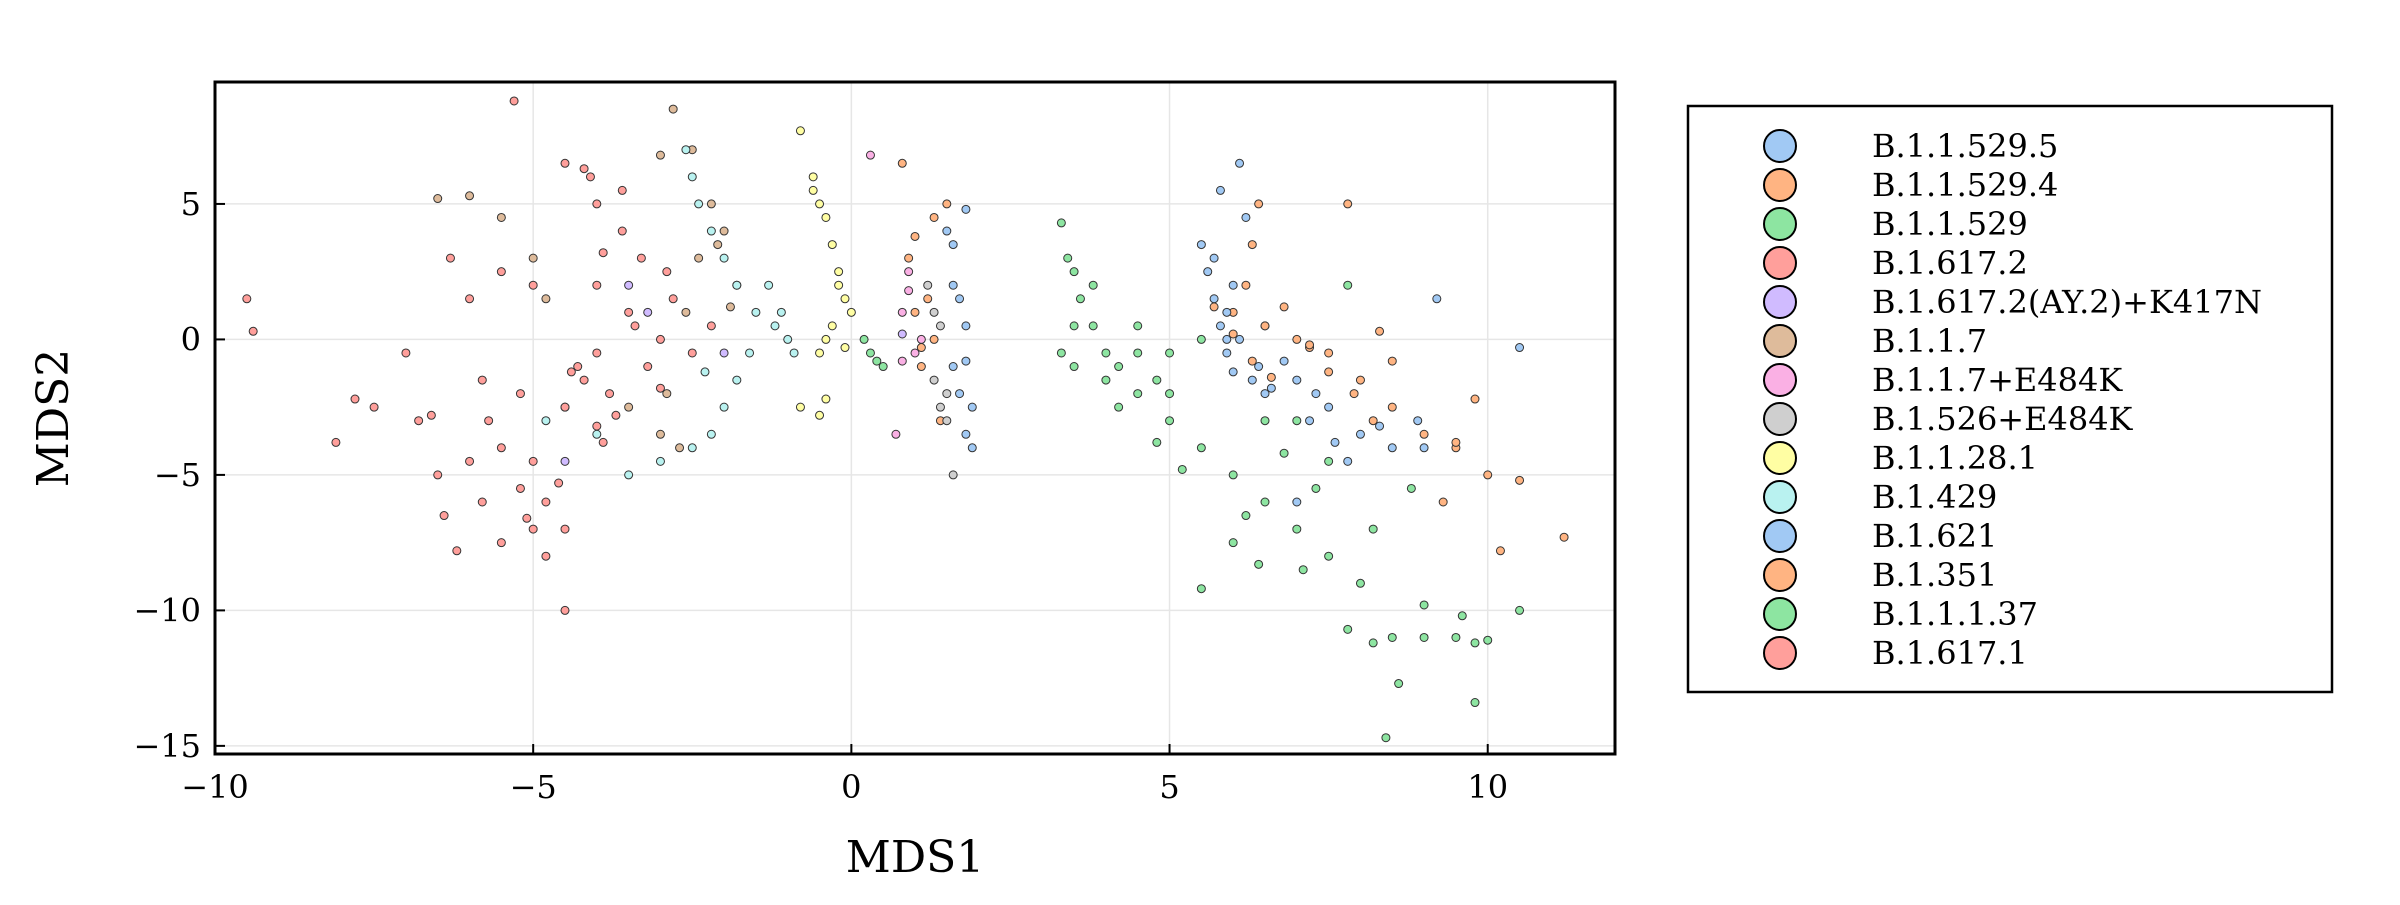 Image resolution: width=2400 pixels, height=905 pixels. Describe the element at coordinates (1950, 263) in the screenshot. I see `legend-label: B.1.617.2` at that location.